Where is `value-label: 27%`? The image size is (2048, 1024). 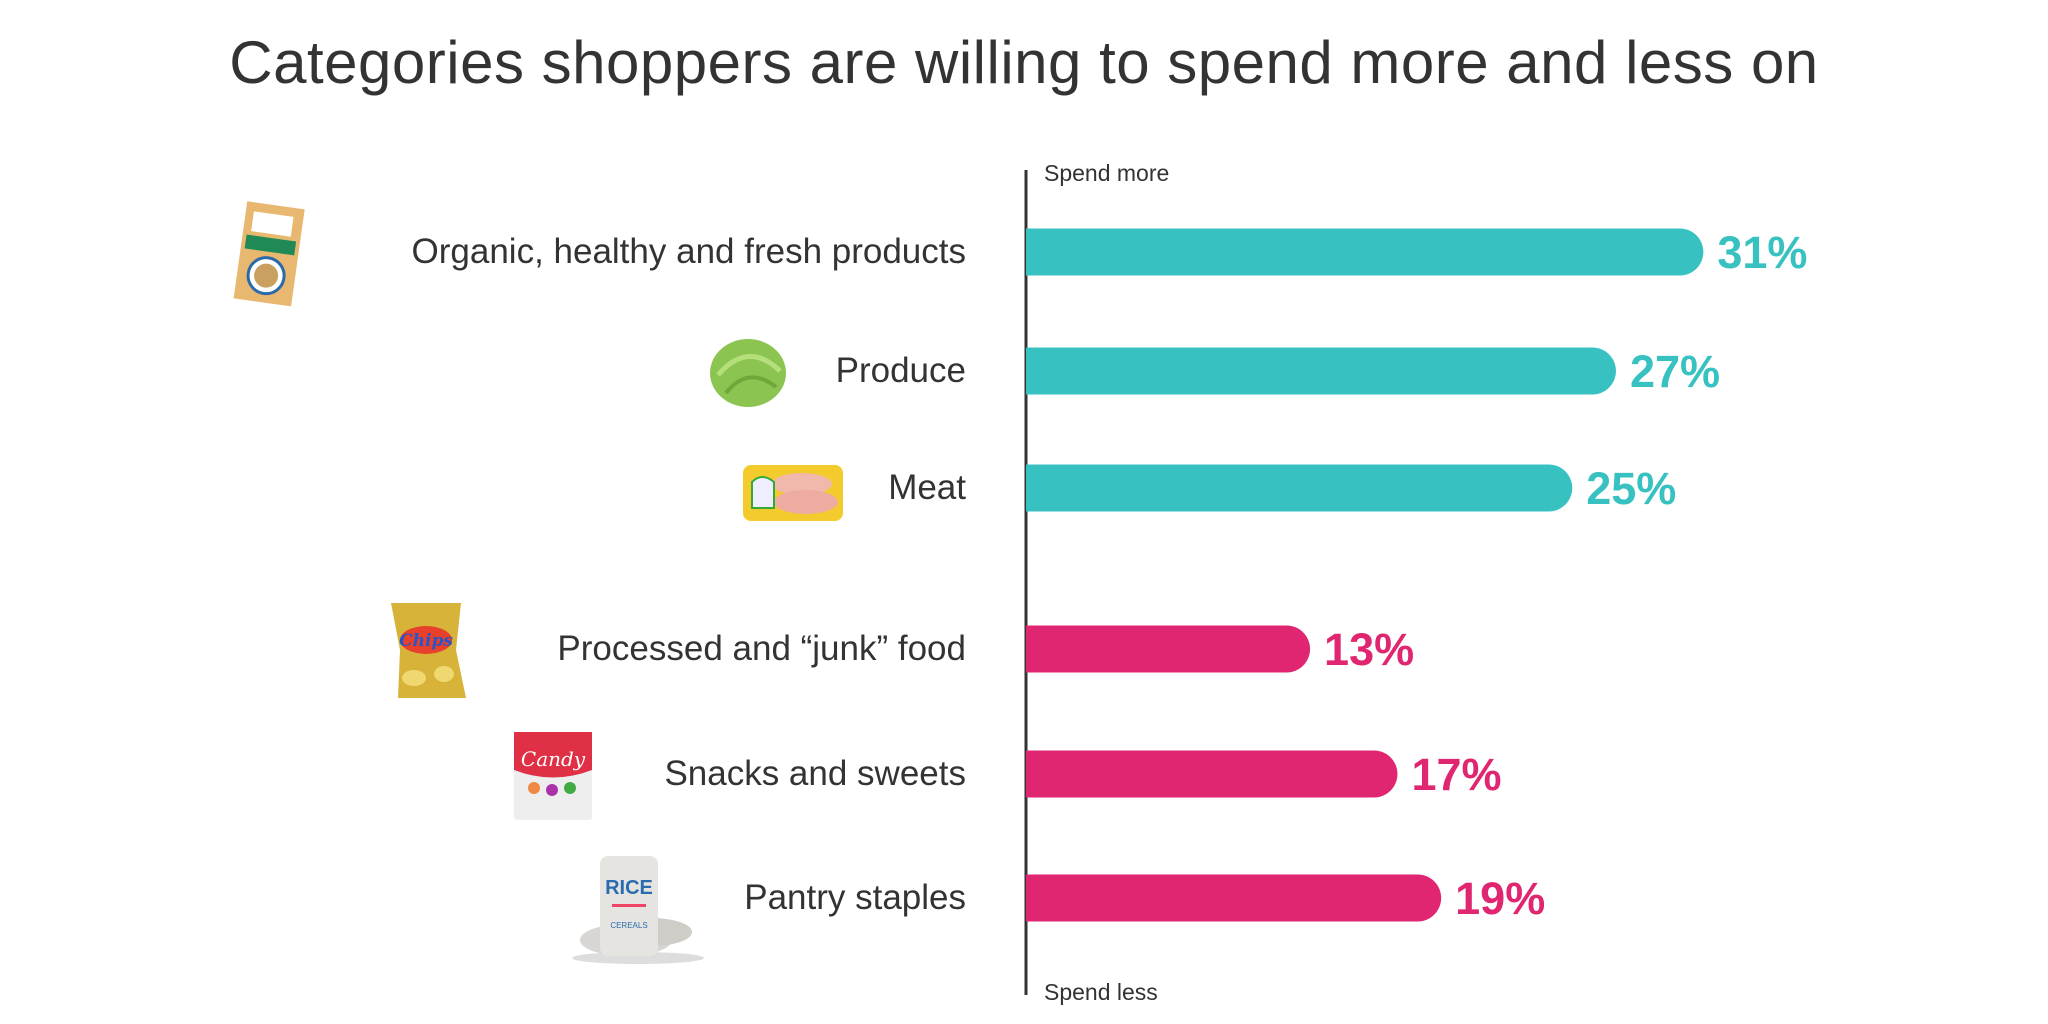
value-label: 27% is located at coordinates (1675, 371).